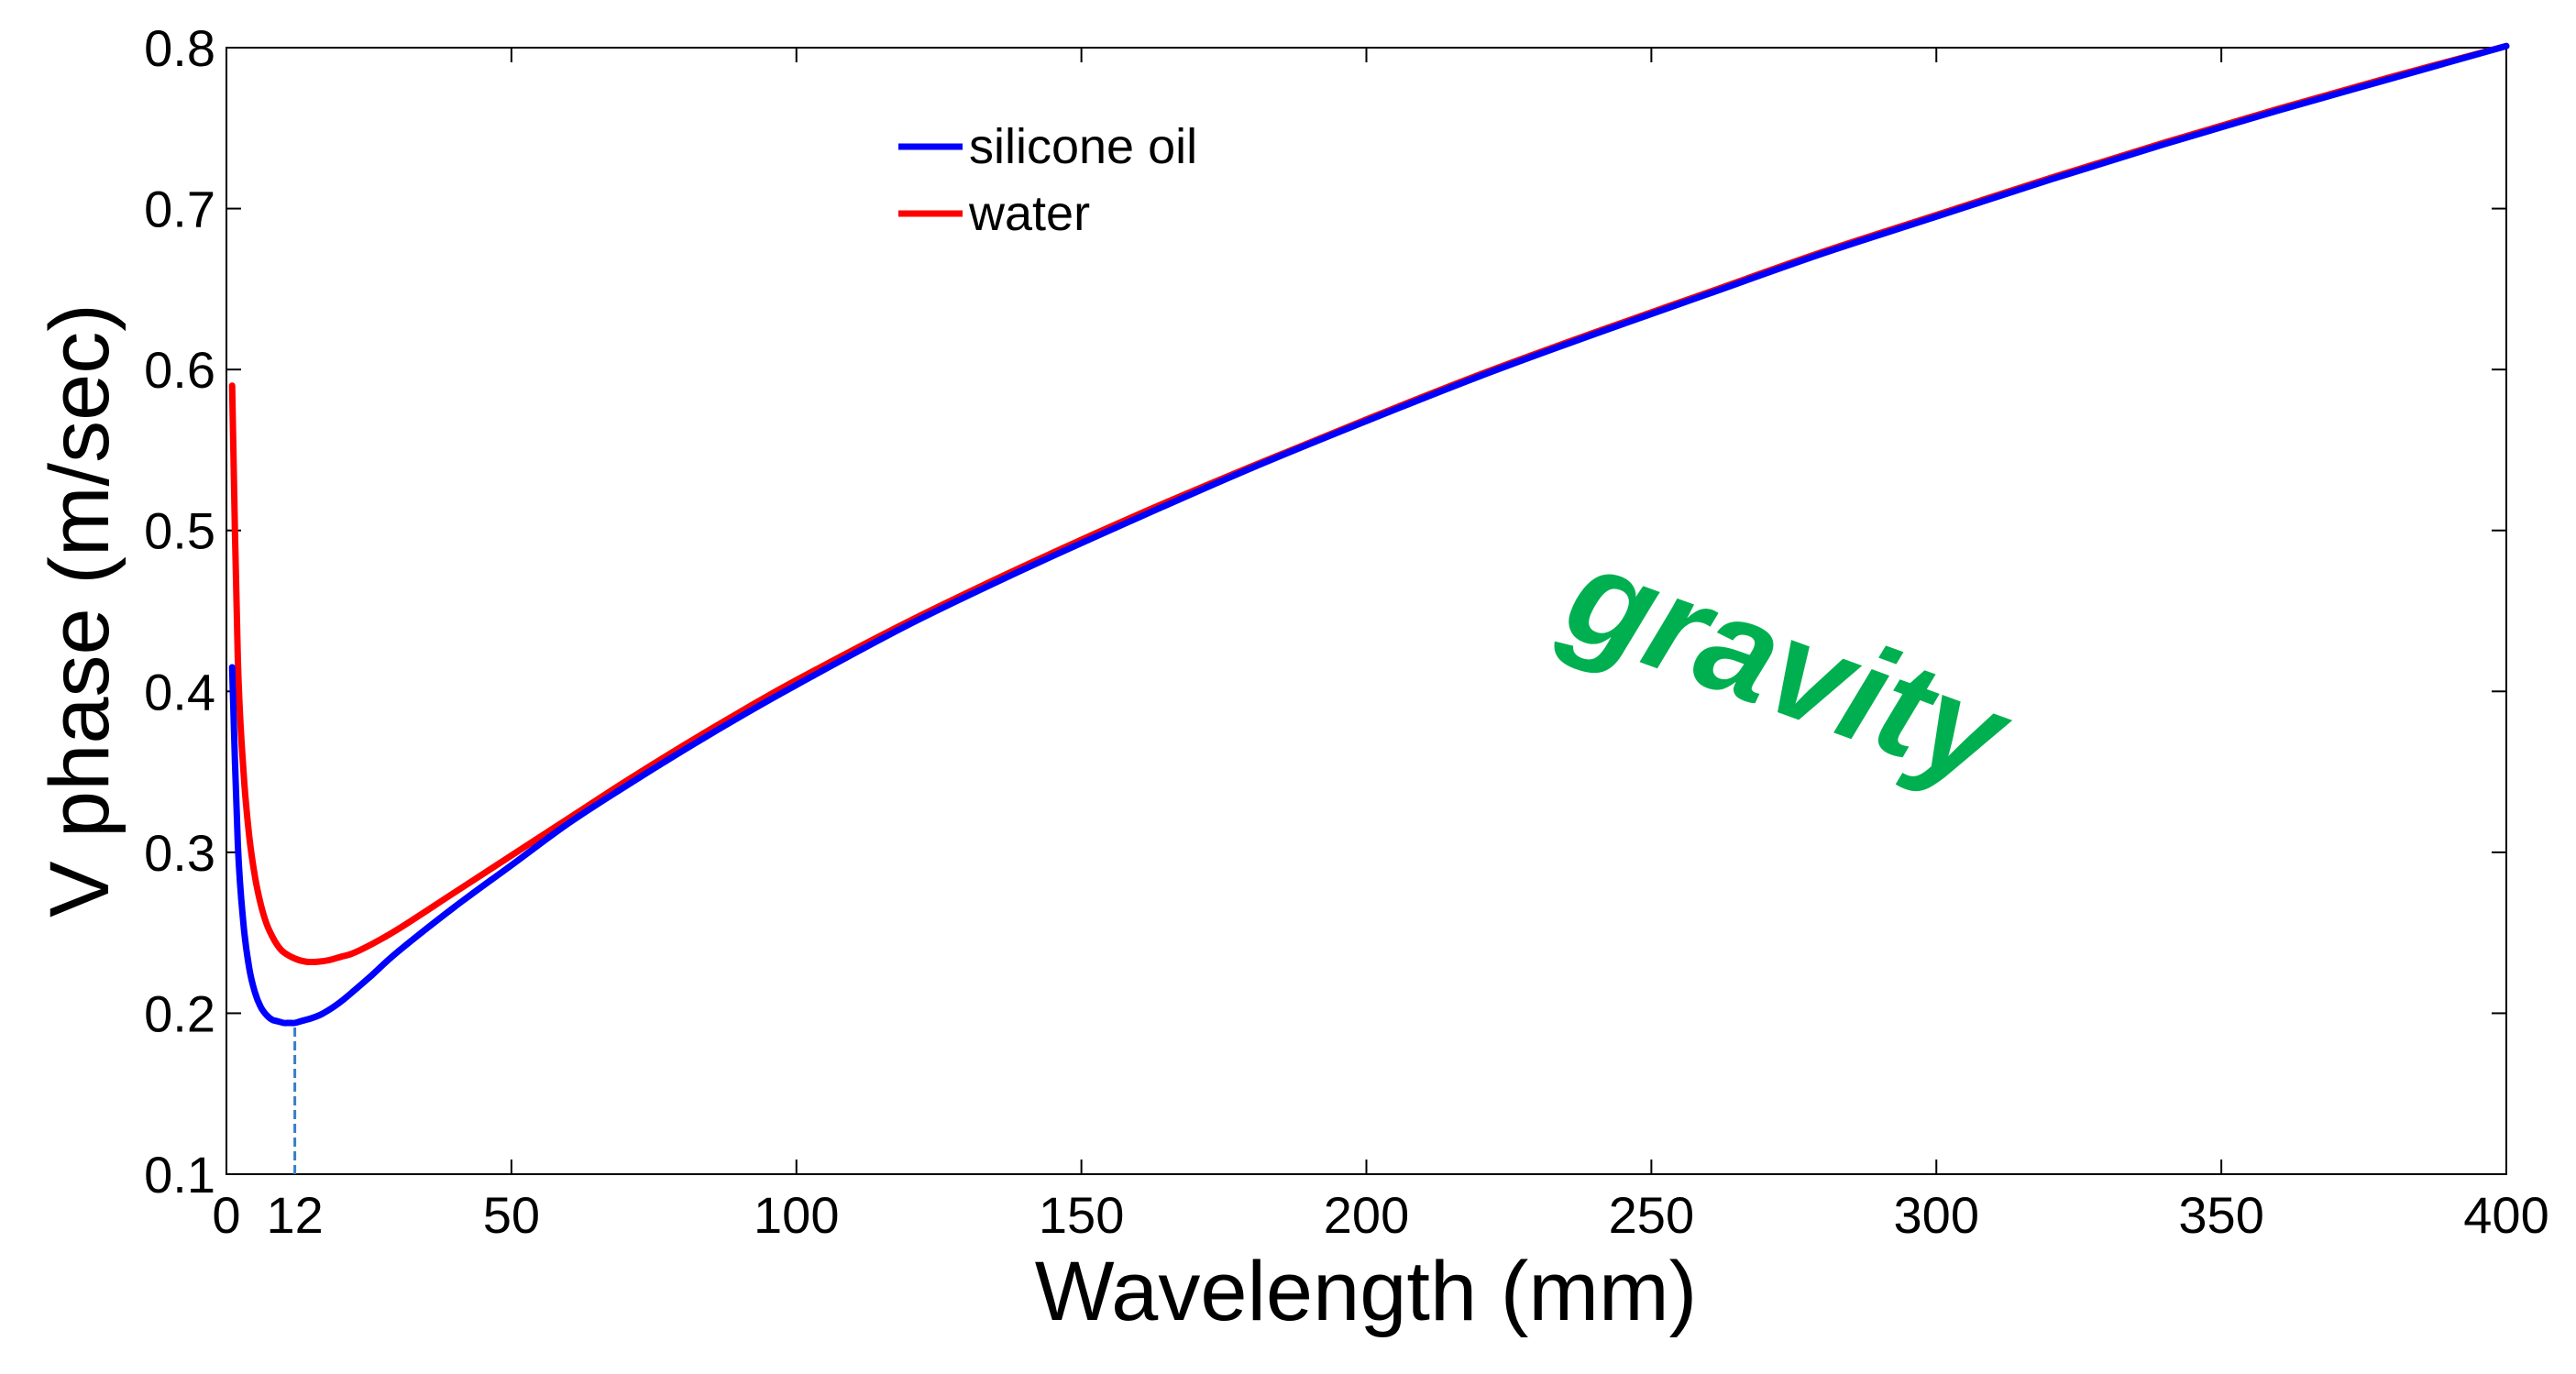  Describe the element at coordinates (80, 610) in the screenshot. I see `y-axis-title: V phase (m/sec)` at that location.